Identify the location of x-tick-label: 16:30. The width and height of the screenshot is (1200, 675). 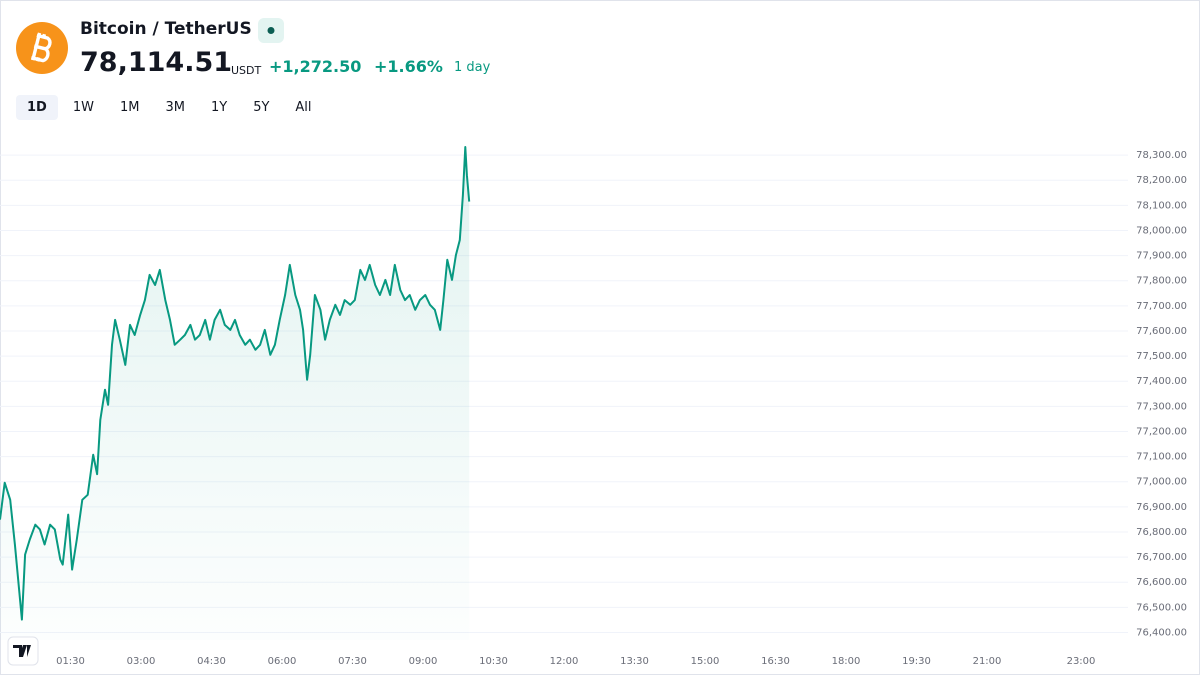
(775, 661).